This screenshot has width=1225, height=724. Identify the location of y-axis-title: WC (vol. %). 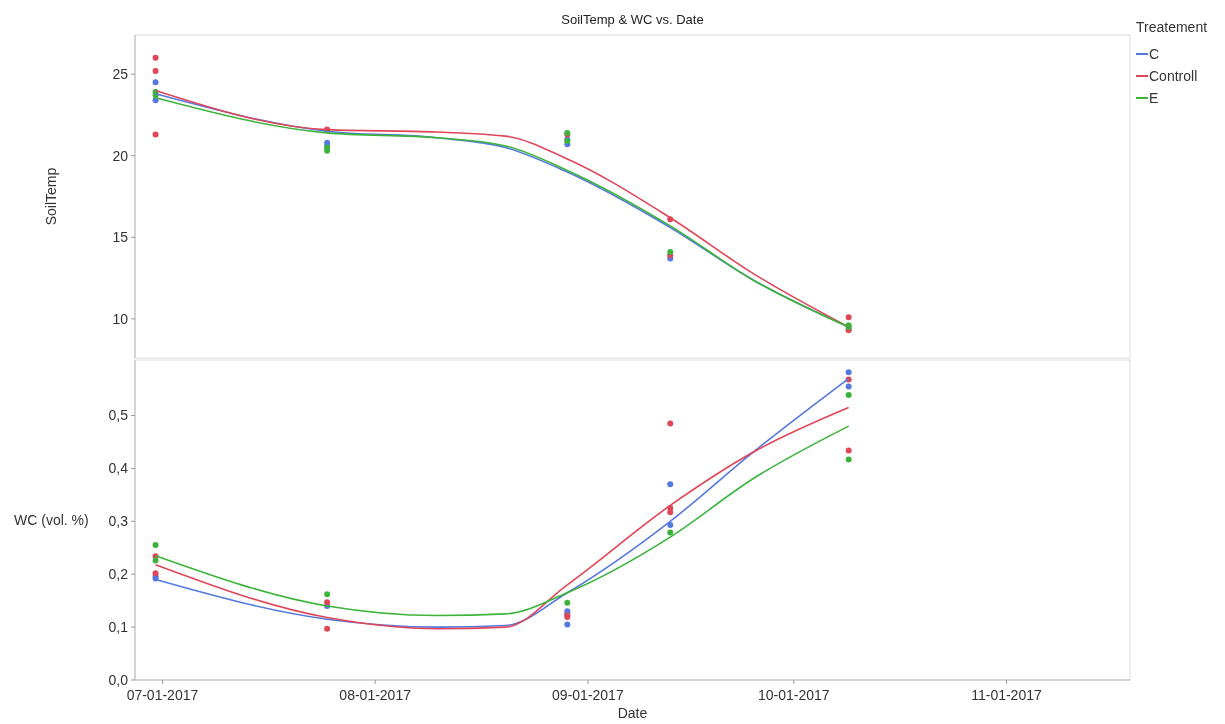
(51, 519).